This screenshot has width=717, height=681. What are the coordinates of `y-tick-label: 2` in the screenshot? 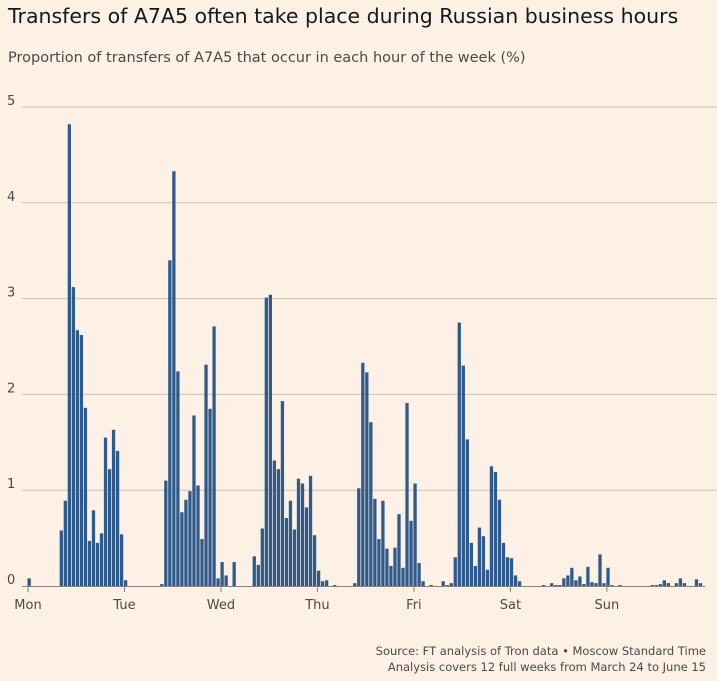 It's located at (11, 388).